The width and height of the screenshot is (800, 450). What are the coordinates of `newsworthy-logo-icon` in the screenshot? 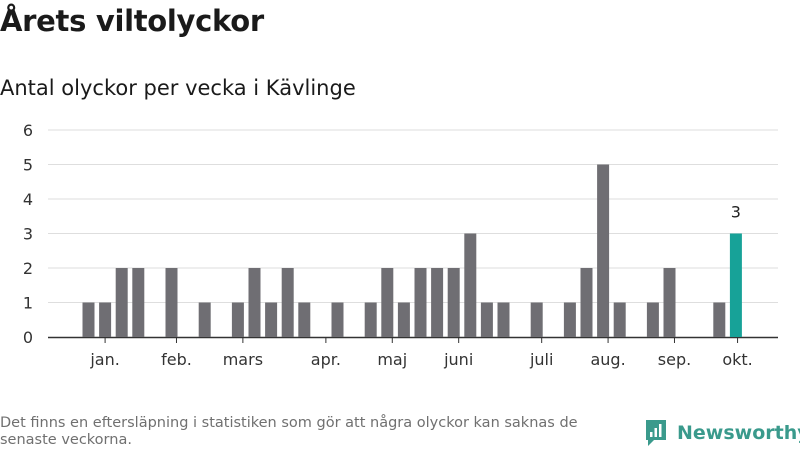 It's located at (656, 433).